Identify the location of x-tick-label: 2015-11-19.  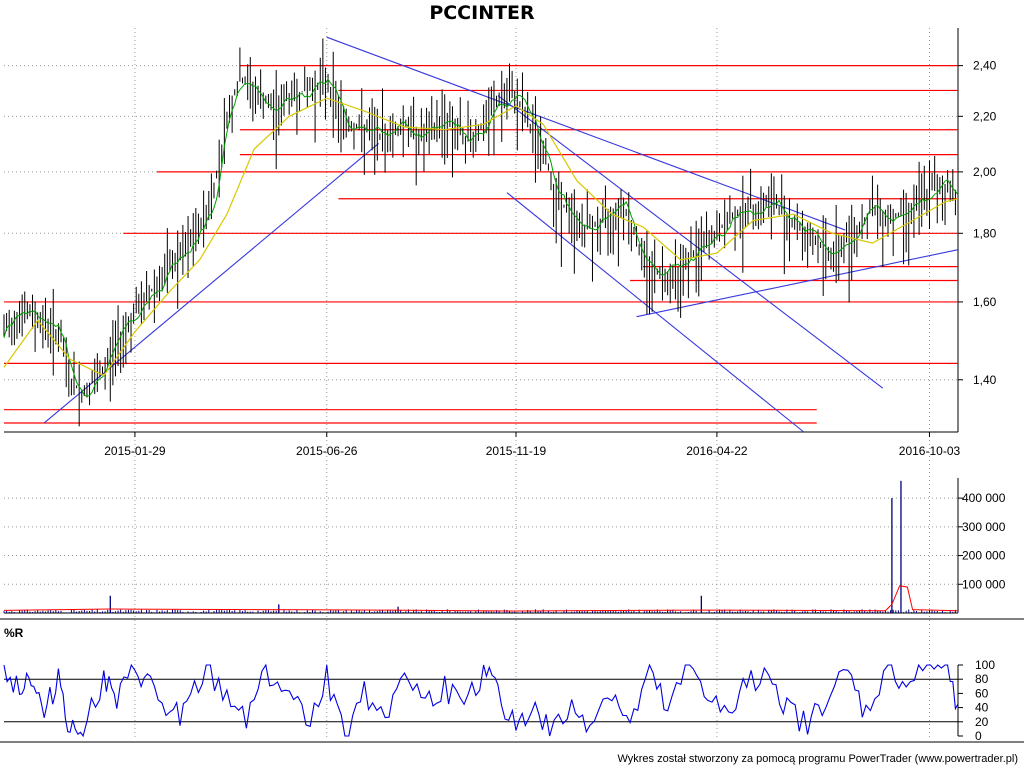
(516, 451).